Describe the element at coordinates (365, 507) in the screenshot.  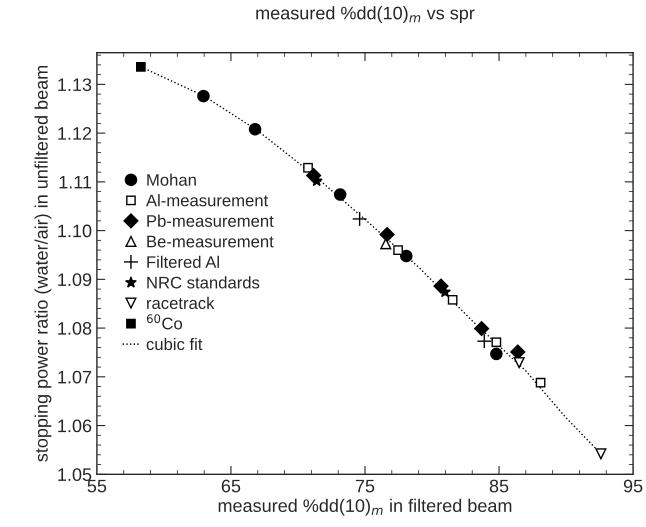
I see `x-axis-title: measured %dd(10)$_{m}$ in filtered beam` at that location.